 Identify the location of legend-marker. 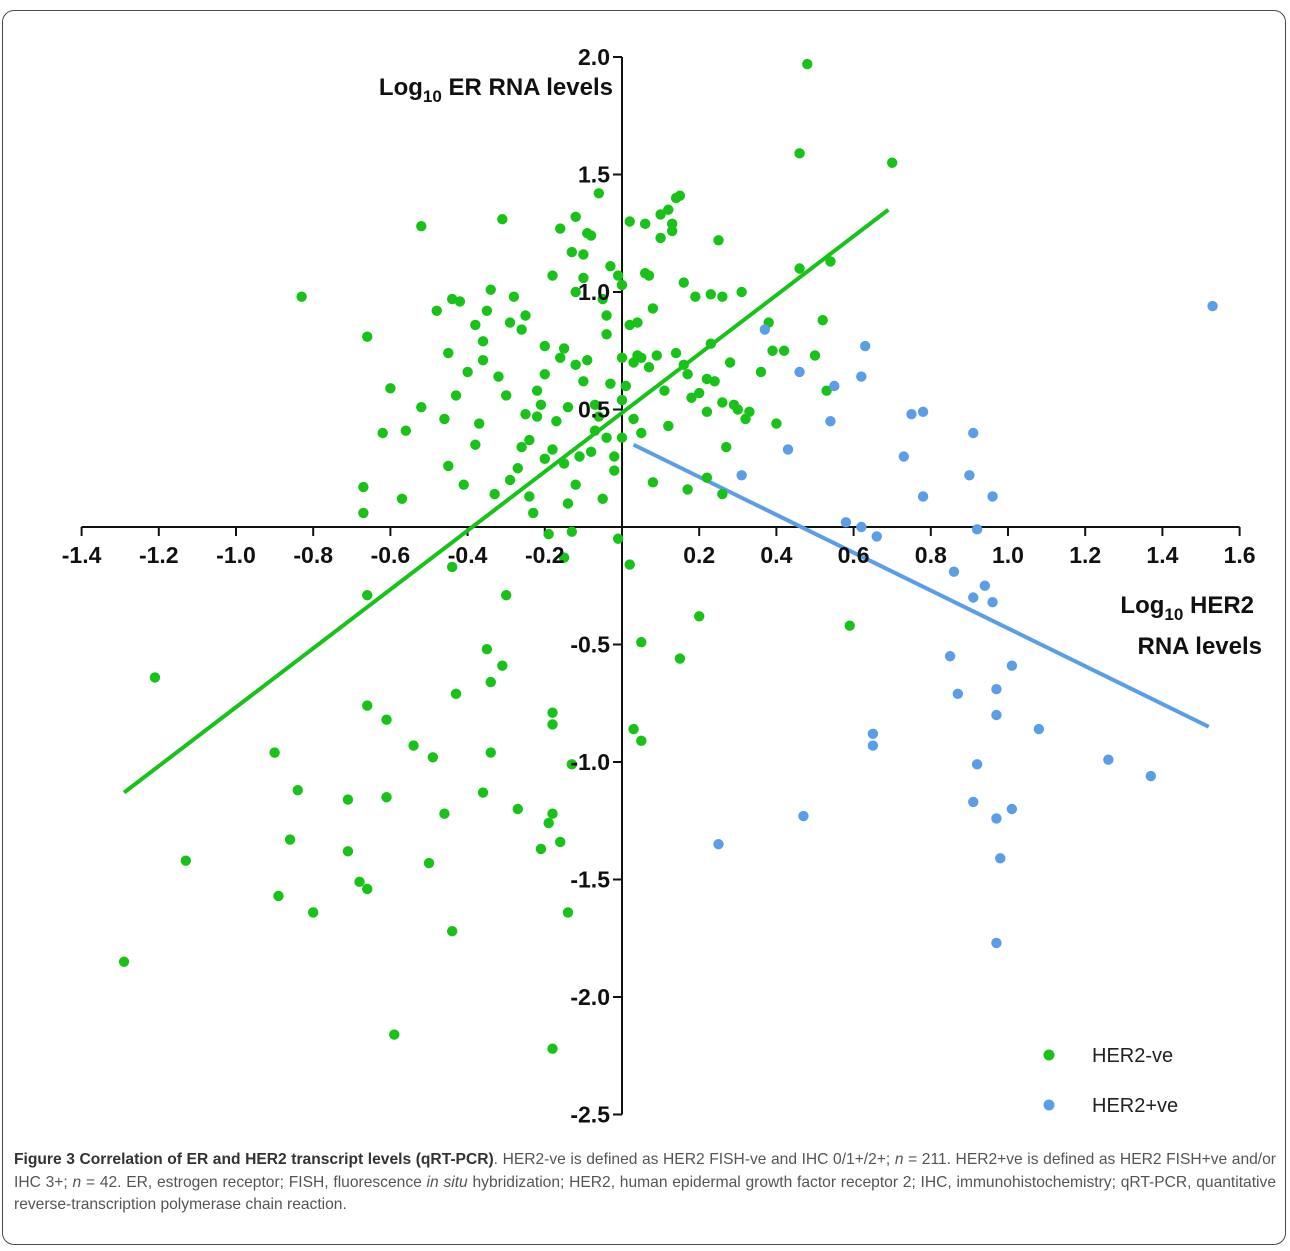
(1049, 1055).